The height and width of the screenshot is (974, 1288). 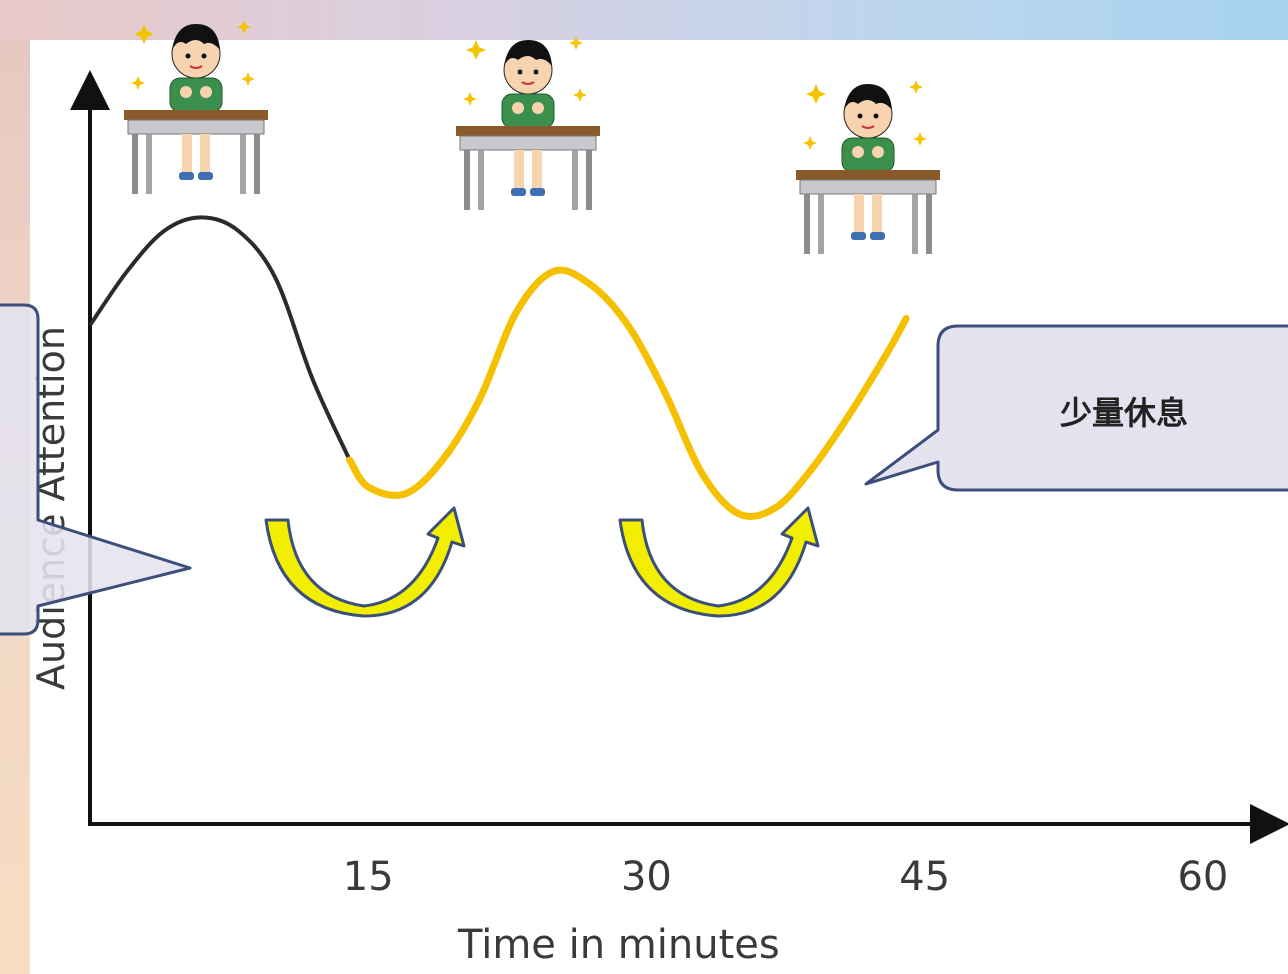 What do you see at coordinates (96, 469) in the screenshot?
I see `left-callout` at bounding box center [96, 469].